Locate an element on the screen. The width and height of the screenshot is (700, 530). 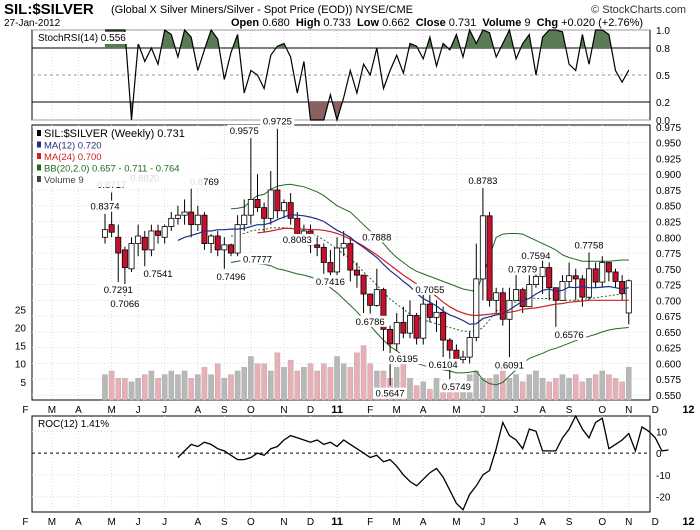
roc-x-tick-label: D is located at coordinates (655, 522).